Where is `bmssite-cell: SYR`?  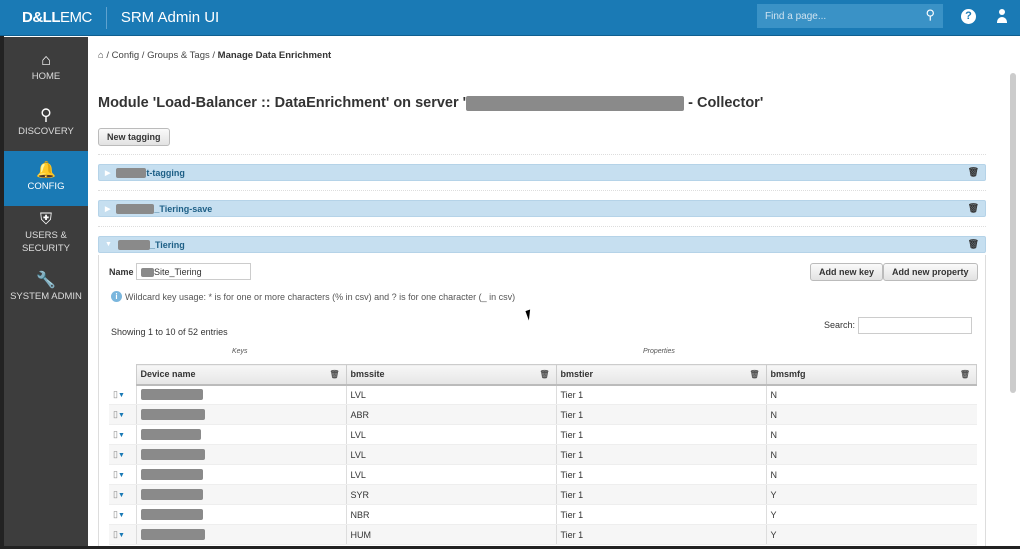 bmssite-cell: SYR is located at coordinates (450, 494).